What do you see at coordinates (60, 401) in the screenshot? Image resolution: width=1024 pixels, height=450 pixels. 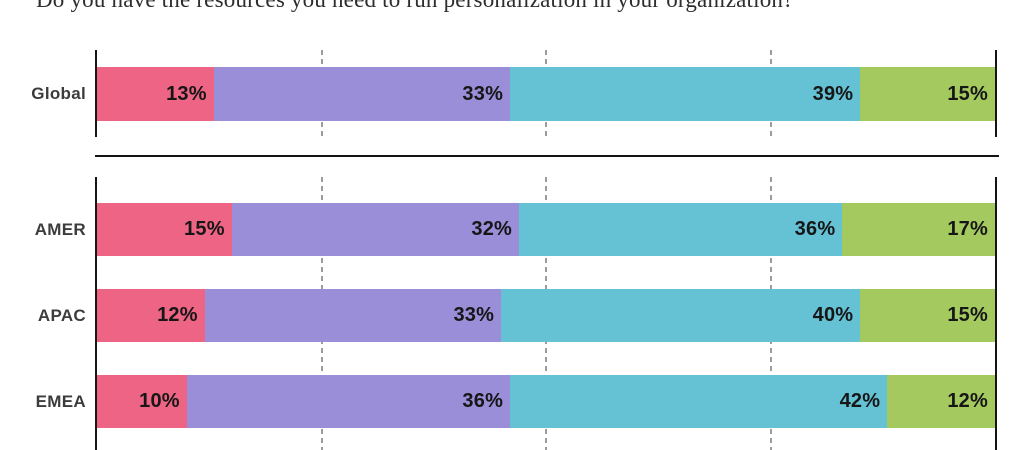 I see `row-label-emea: EMEA` at bounding box center [60, 401].